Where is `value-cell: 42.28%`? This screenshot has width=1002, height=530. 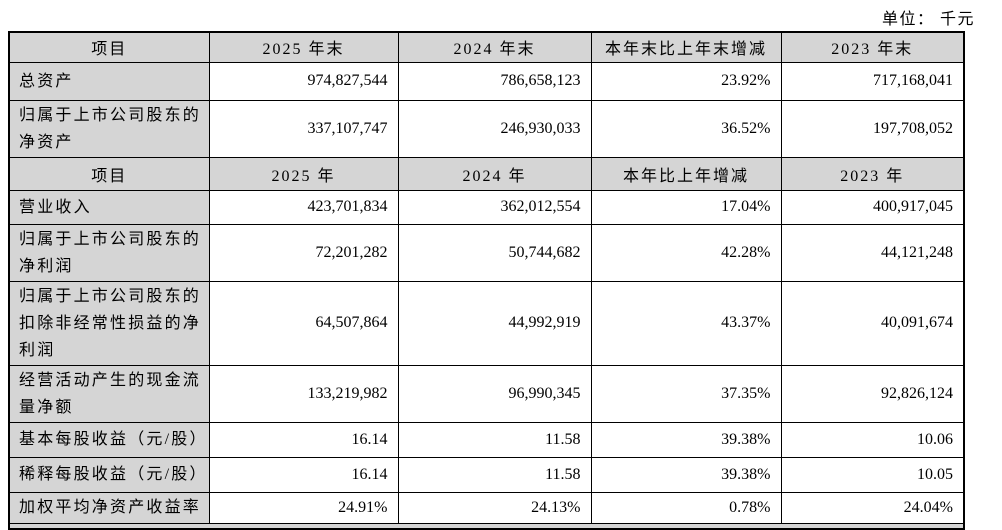
value-cell: 42.28% is located at coordinates (686, 252).